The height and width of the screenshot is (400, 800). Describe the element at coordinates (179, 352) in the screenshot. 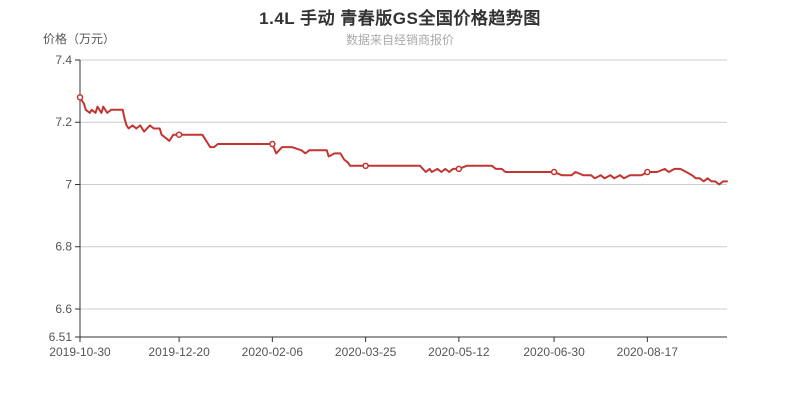

I see `x-axis-tick-label: 2019-12-20` at that location.